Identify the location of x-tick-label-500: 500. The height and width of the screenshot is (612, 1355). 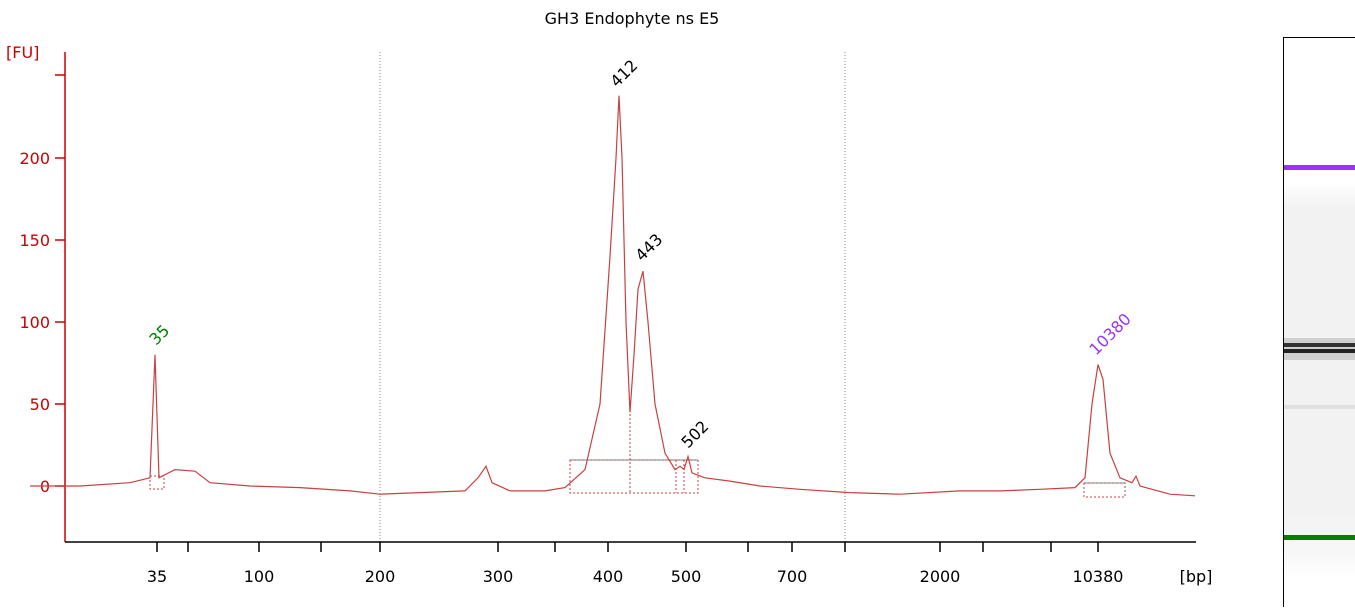
(686, 576).